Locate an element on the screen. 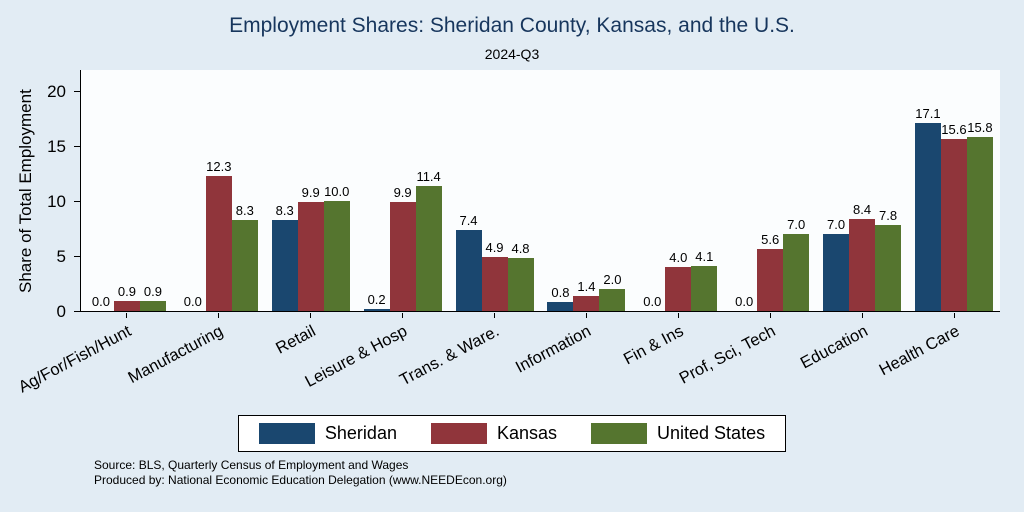 This screenshot has height=512, width=1024. bar-group-leisure-hosp: 0.2 9.9 11.4 is located at coordinates (402, 190).